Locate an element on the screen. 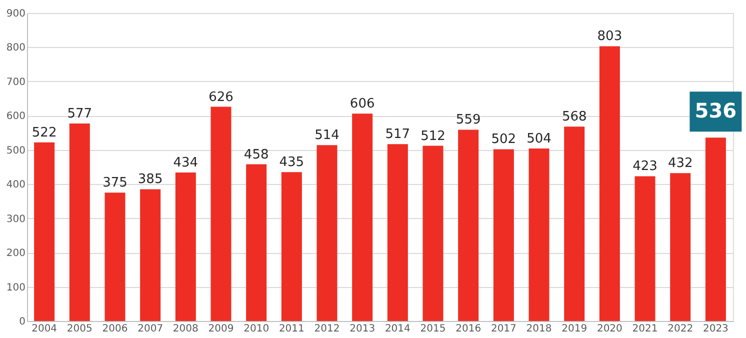 The width and height of the screenshot is (746, 338). data-label: 435 is located at coordinates (291, 162).